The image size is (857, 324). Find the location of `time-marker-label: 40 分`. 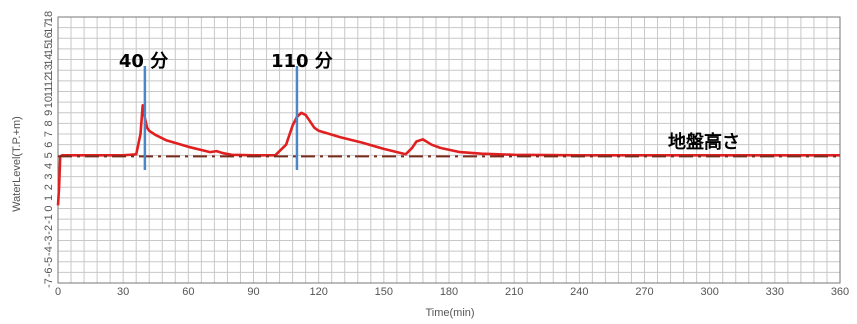

time-marker-label: 40 分 is located at coordinates (143, 61).